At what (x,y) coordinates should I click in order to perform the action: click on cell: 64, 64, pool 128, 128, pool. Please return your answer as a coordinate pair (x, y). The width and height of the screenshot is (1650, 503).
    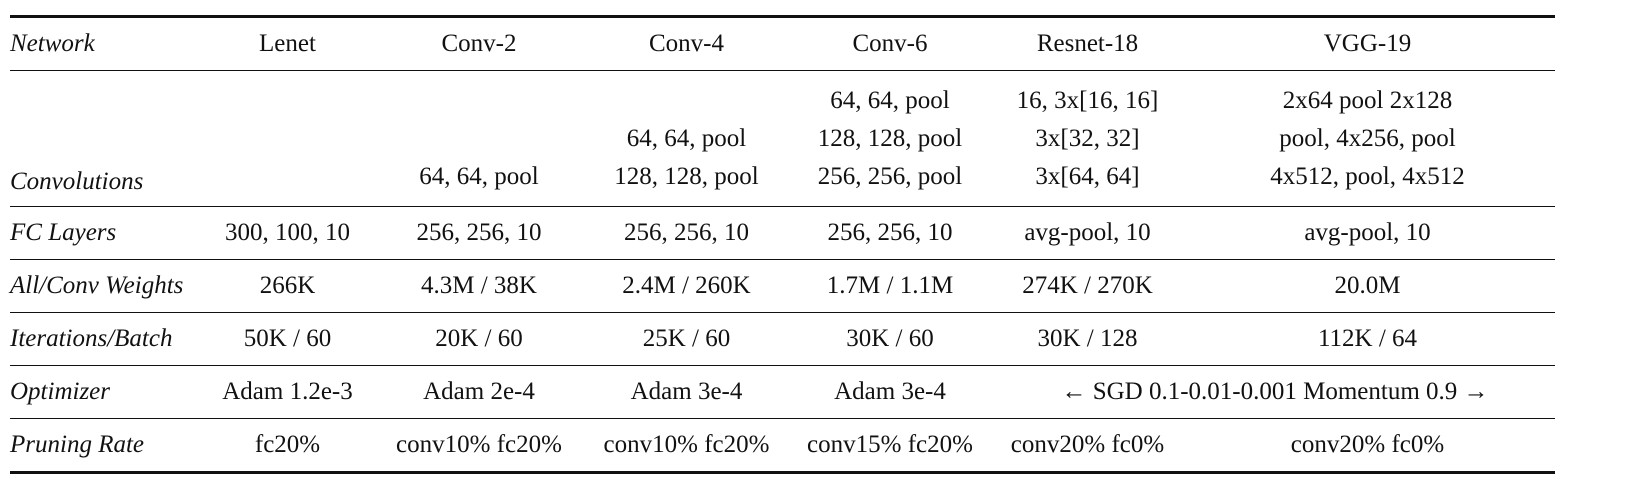
    Looking at the image, I should click on (686, 138).